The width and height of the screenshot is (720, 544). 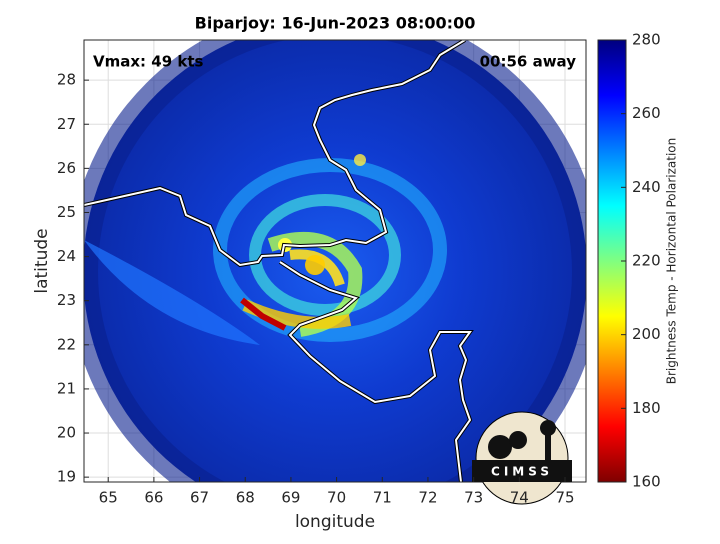 I want to click on y-tick-label: 24, so click(x=66, y=256).